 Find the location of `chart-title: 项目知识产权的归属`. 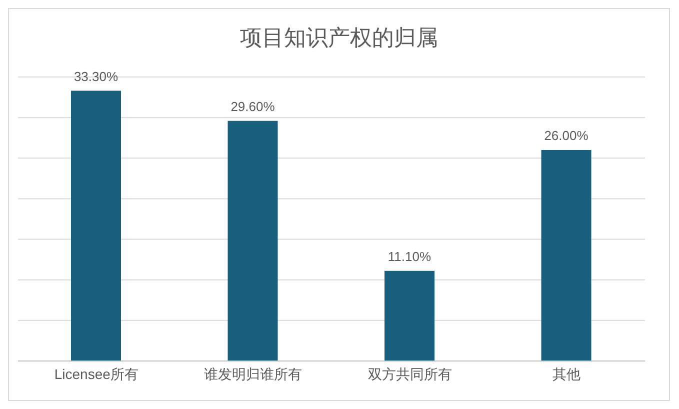

chart-title: 项目知识产权的归属 is located at coordinates (339, 38).